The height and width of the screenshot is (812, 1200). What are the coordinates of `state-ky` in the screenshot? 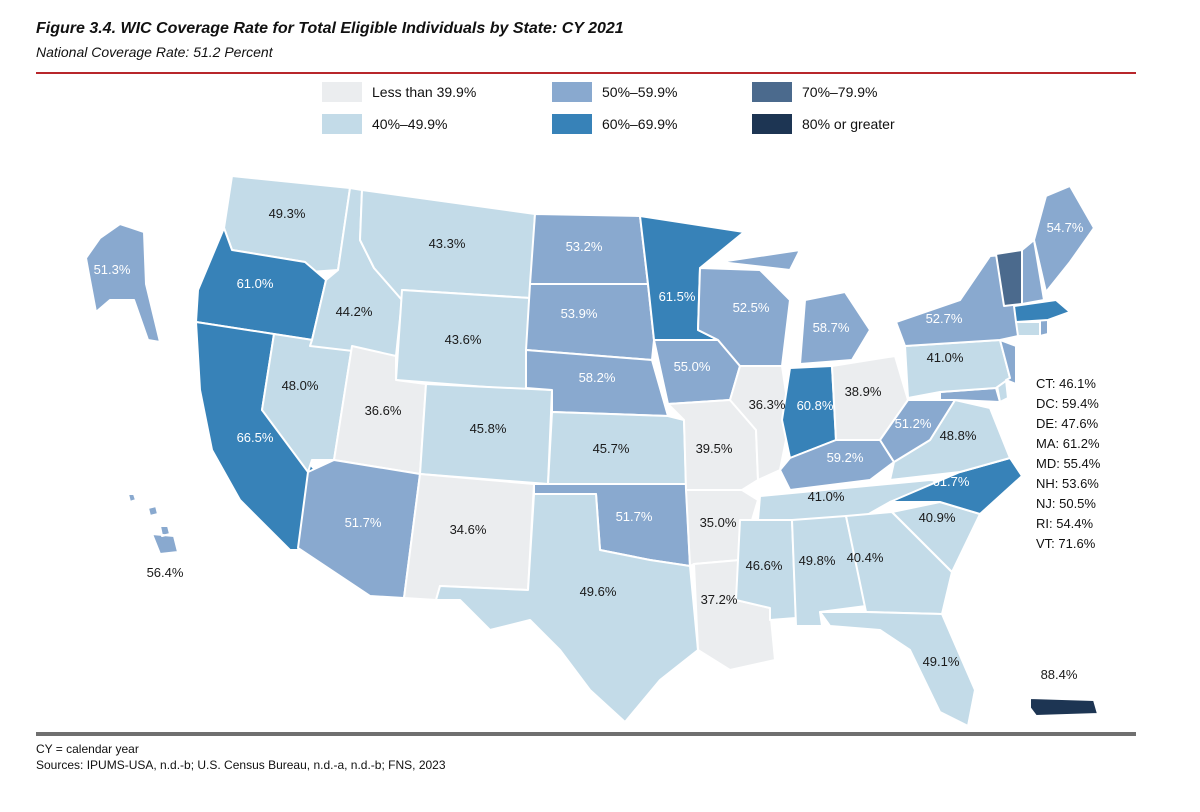 It's located at (837, 465).